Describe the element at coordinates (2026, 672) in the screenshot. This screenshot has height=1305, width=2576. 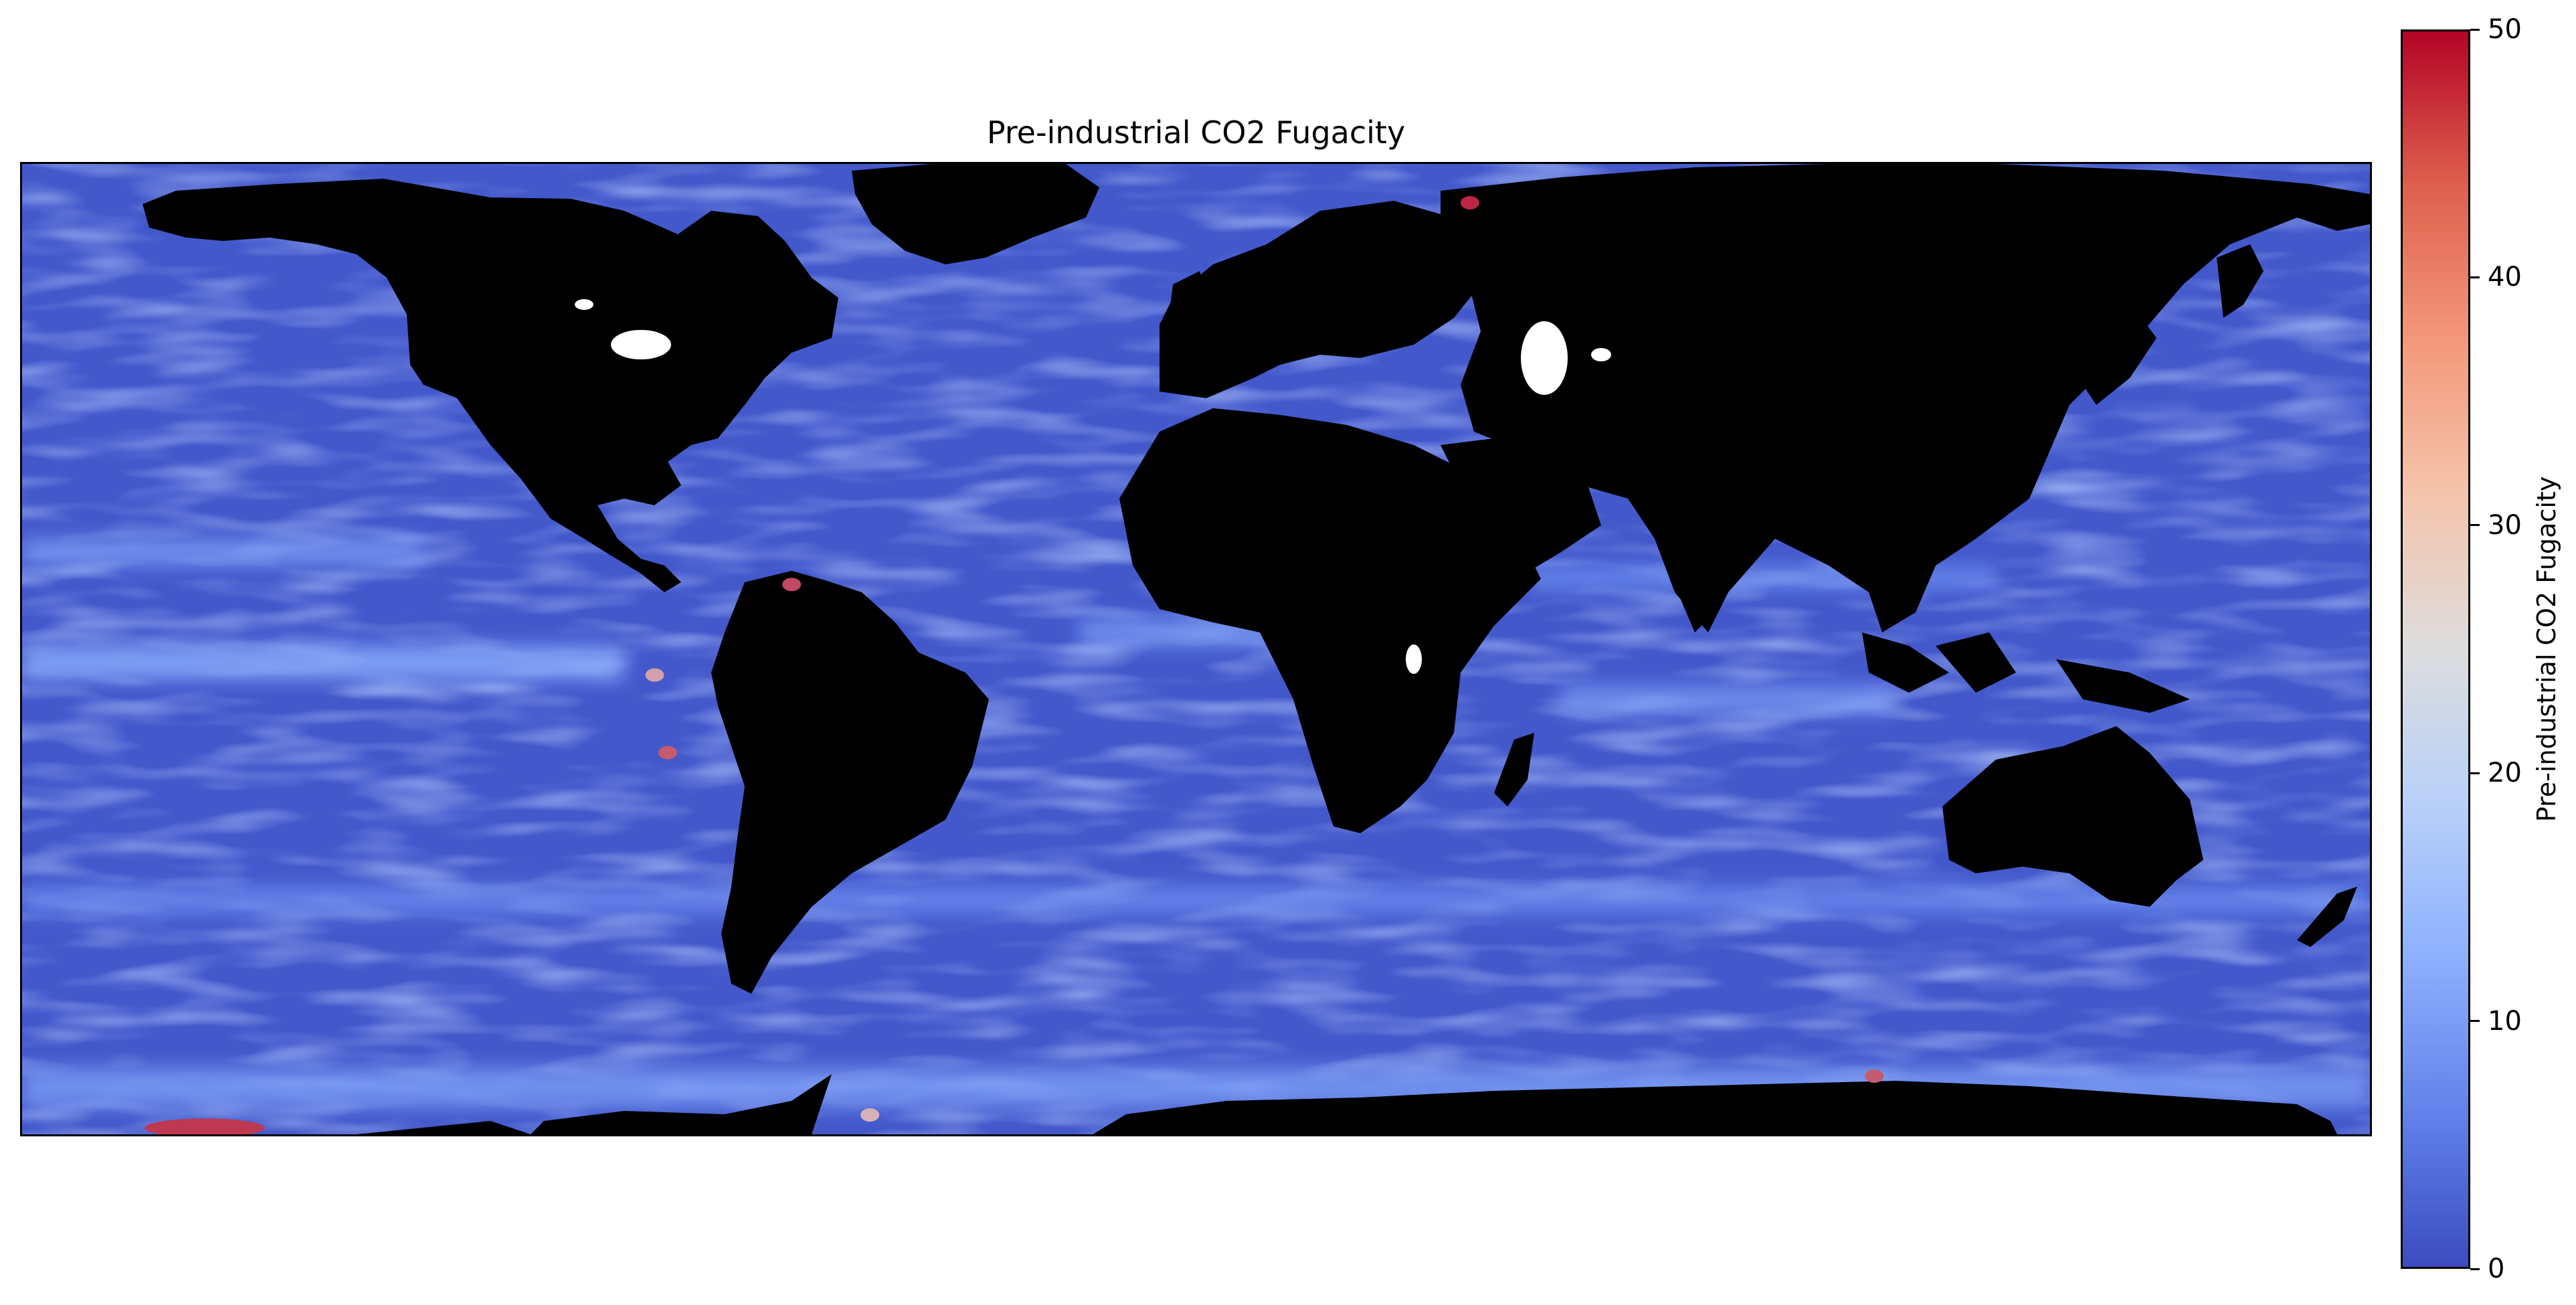
I see `indonesia` at that location.